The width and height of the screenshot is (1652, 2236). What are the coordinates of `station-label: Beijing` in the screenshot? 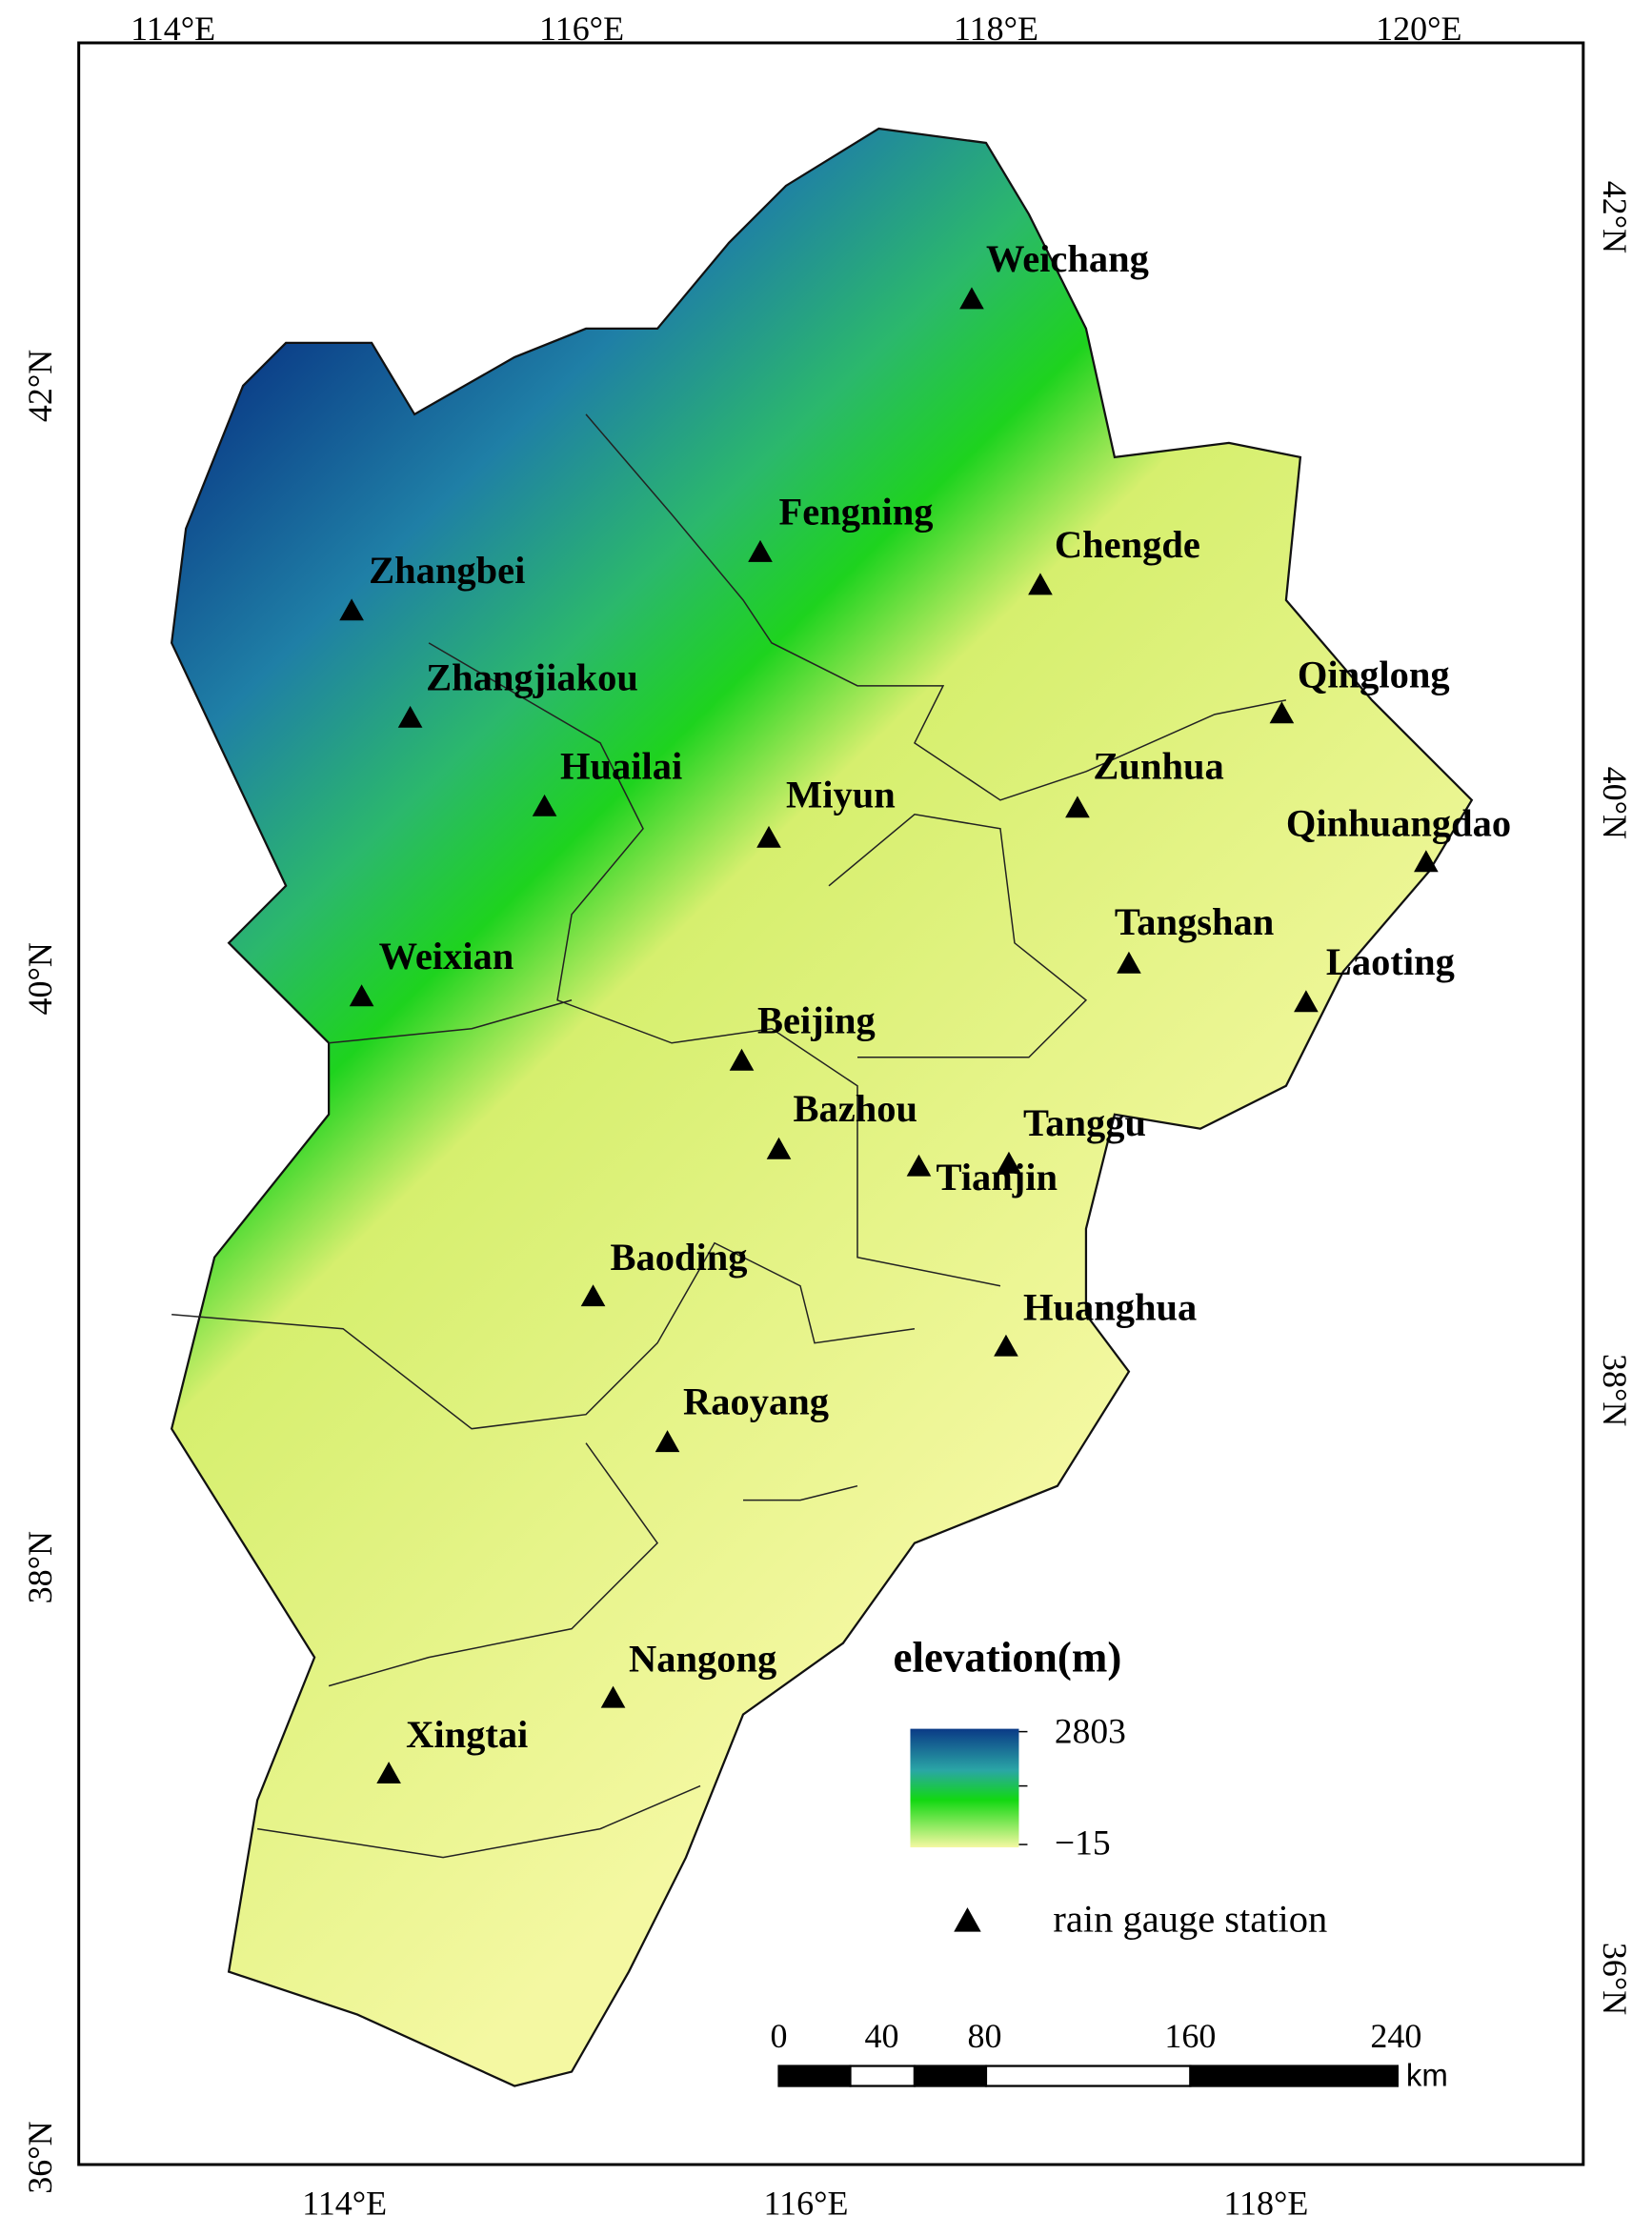 It's located at (816, 1020).